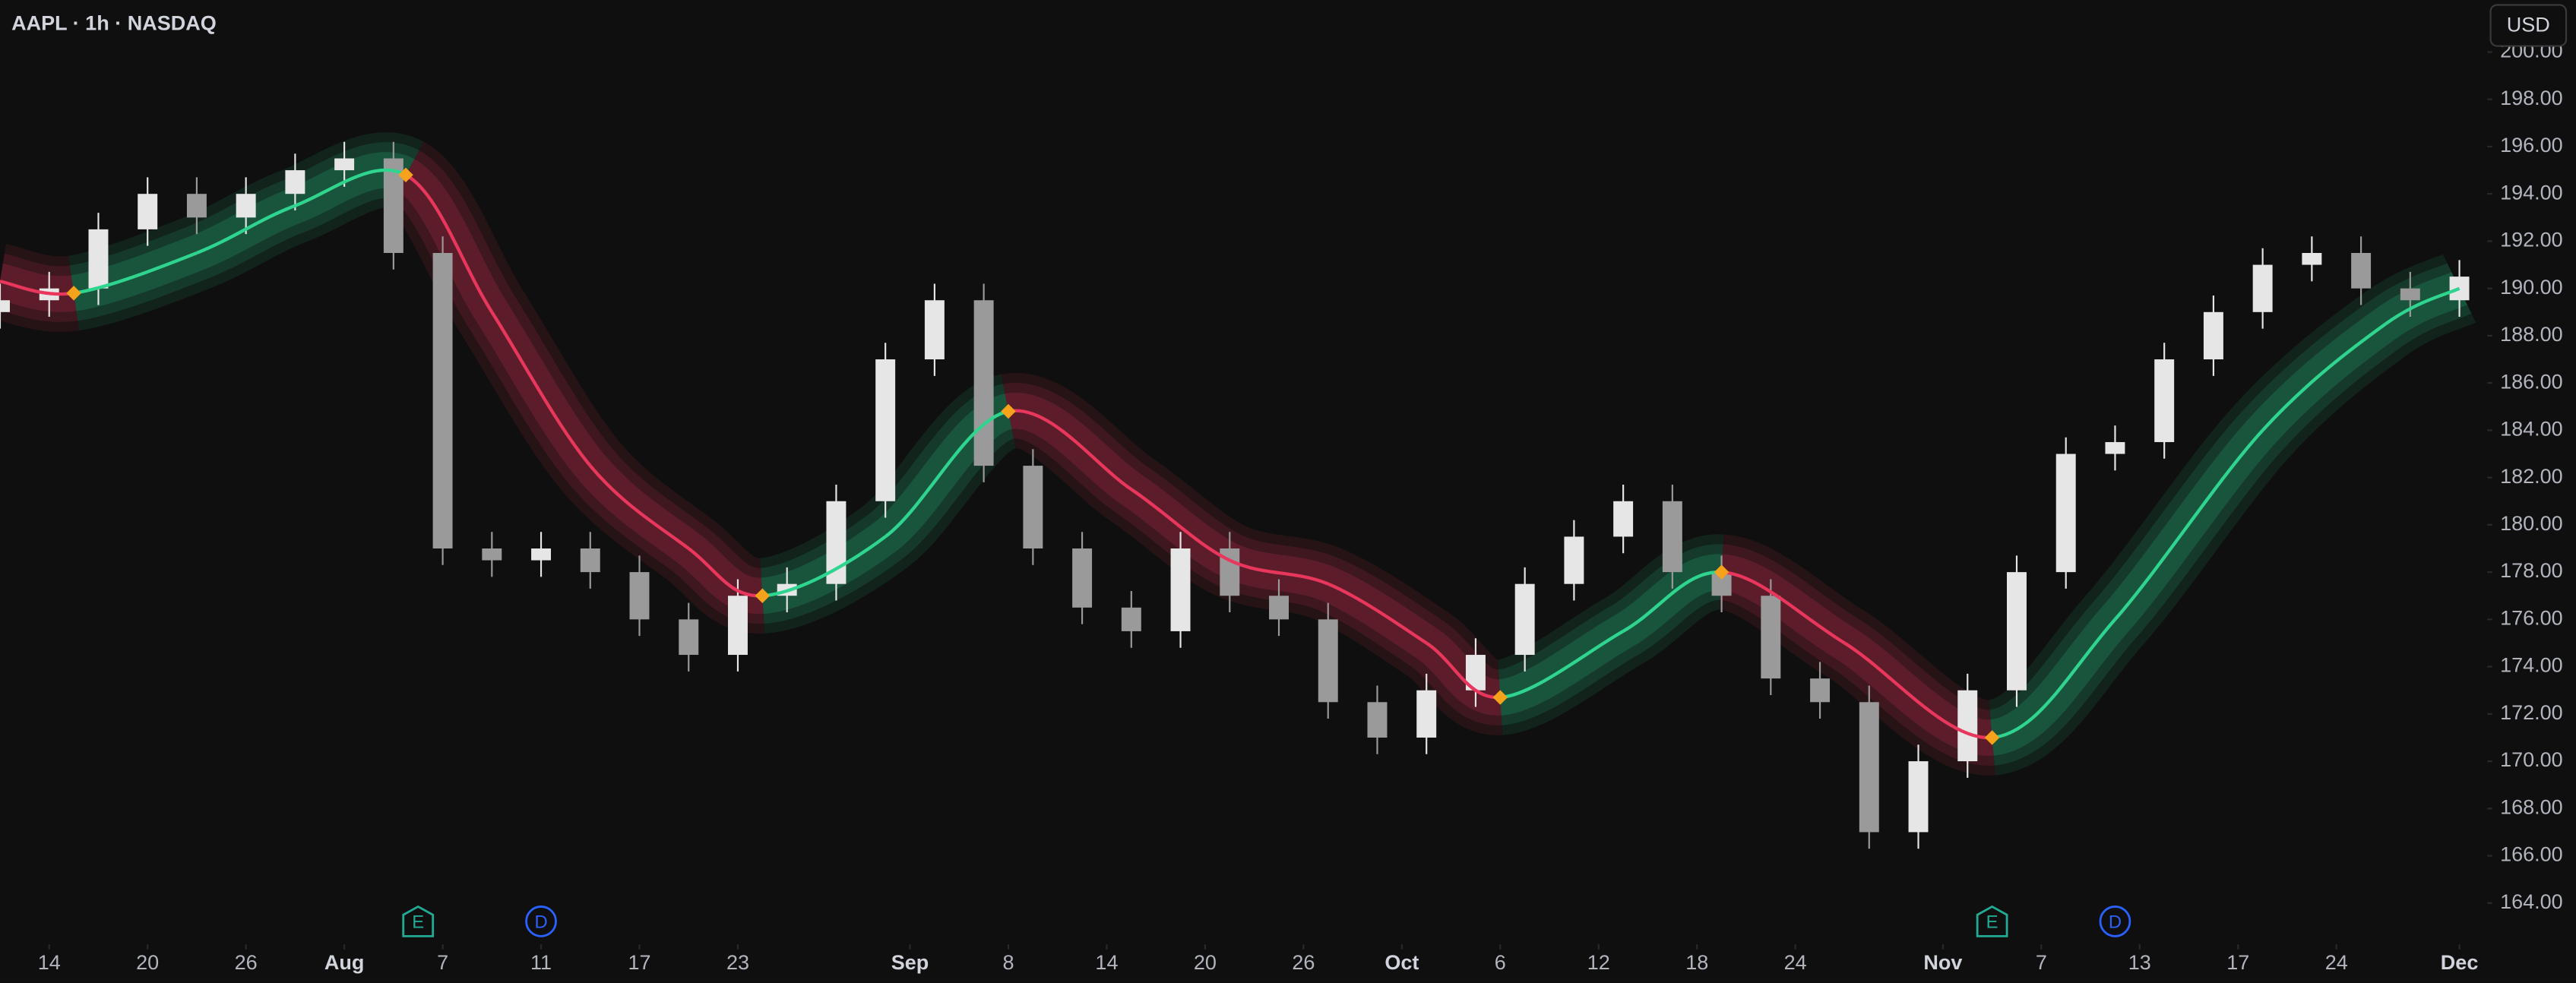 Image resolution: width=2576 pixels, height=983 pixels. I want to click on y-tick-label: 196.00, so click(2532, 145).